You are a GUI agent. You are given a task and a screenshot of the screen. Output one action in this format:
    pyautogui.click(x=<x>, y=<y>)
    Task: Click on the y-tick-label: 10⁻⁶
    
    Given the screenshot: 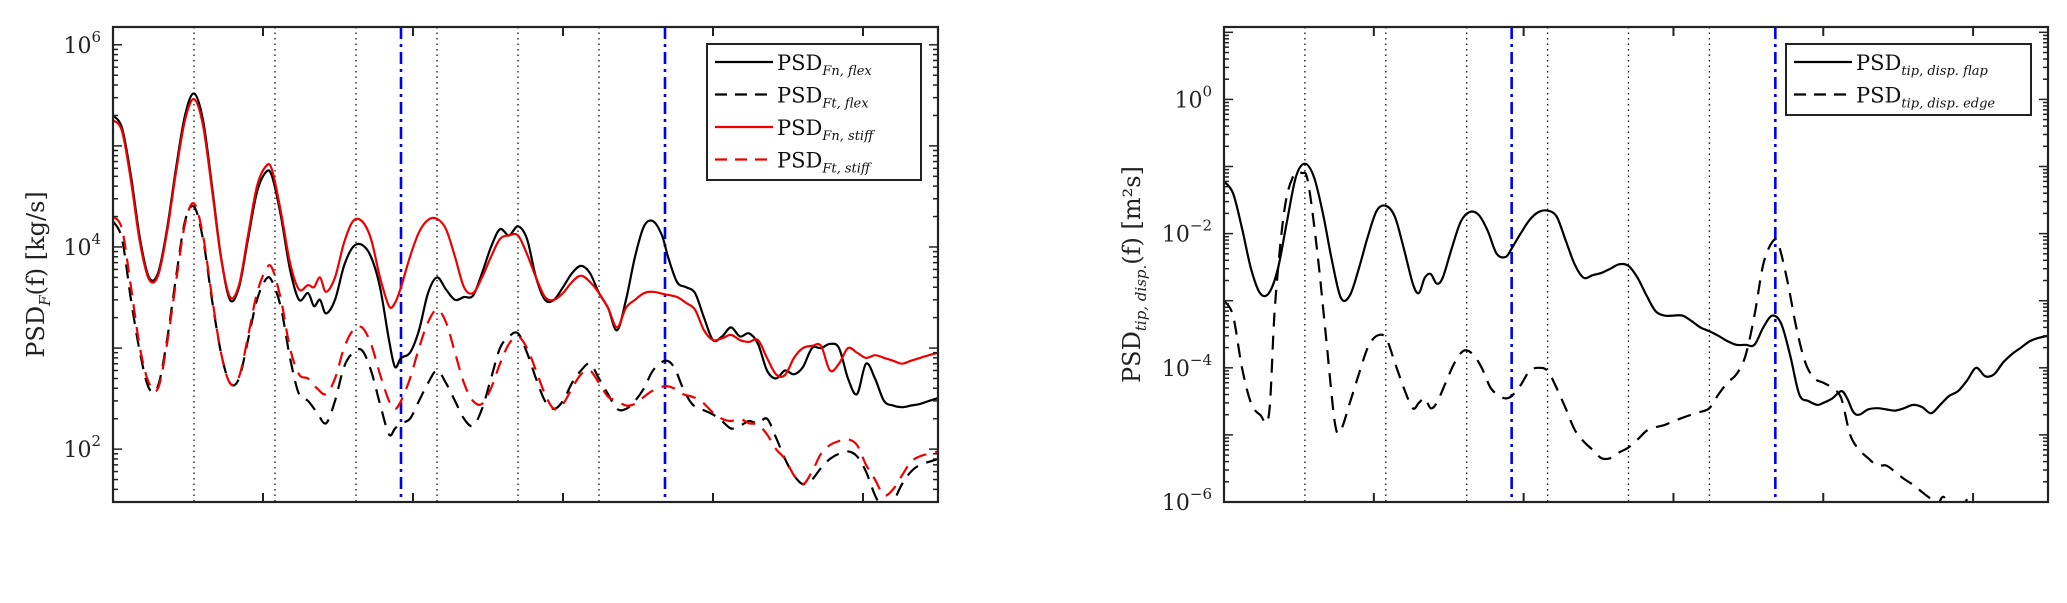 What is the action you would take?
    pyautogui.click(x=1187, y=500)
    